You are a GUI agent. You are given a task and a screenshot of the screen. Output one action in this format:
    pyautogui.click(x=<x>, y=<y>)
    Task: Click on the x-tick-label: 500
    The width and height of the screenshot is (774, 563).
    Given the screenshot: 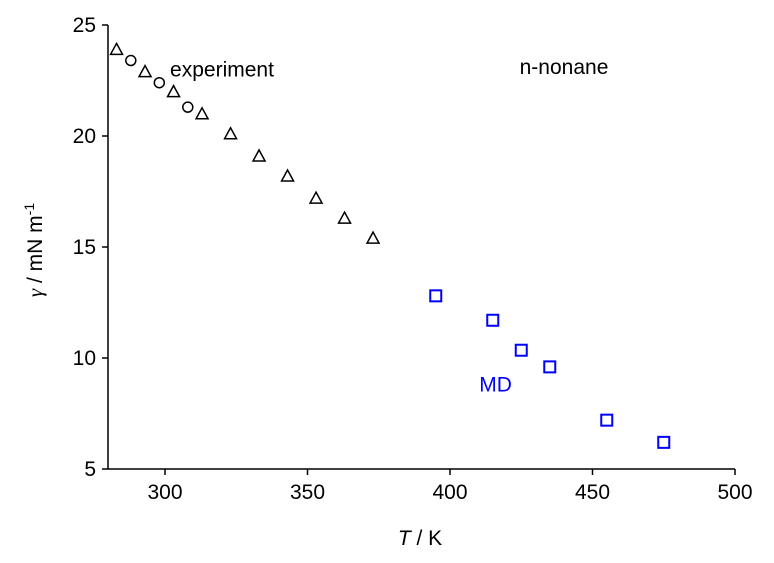 What is the action you would take?
    pyautogui.click(x=734, y=492)
    